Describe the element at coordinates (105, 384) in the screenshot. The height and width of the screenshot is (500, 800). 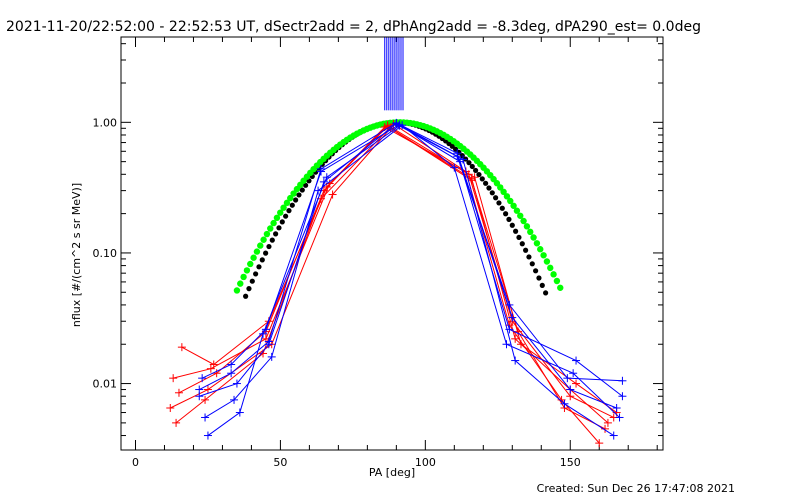
I see `y-tick-label: 0.01` at that location.